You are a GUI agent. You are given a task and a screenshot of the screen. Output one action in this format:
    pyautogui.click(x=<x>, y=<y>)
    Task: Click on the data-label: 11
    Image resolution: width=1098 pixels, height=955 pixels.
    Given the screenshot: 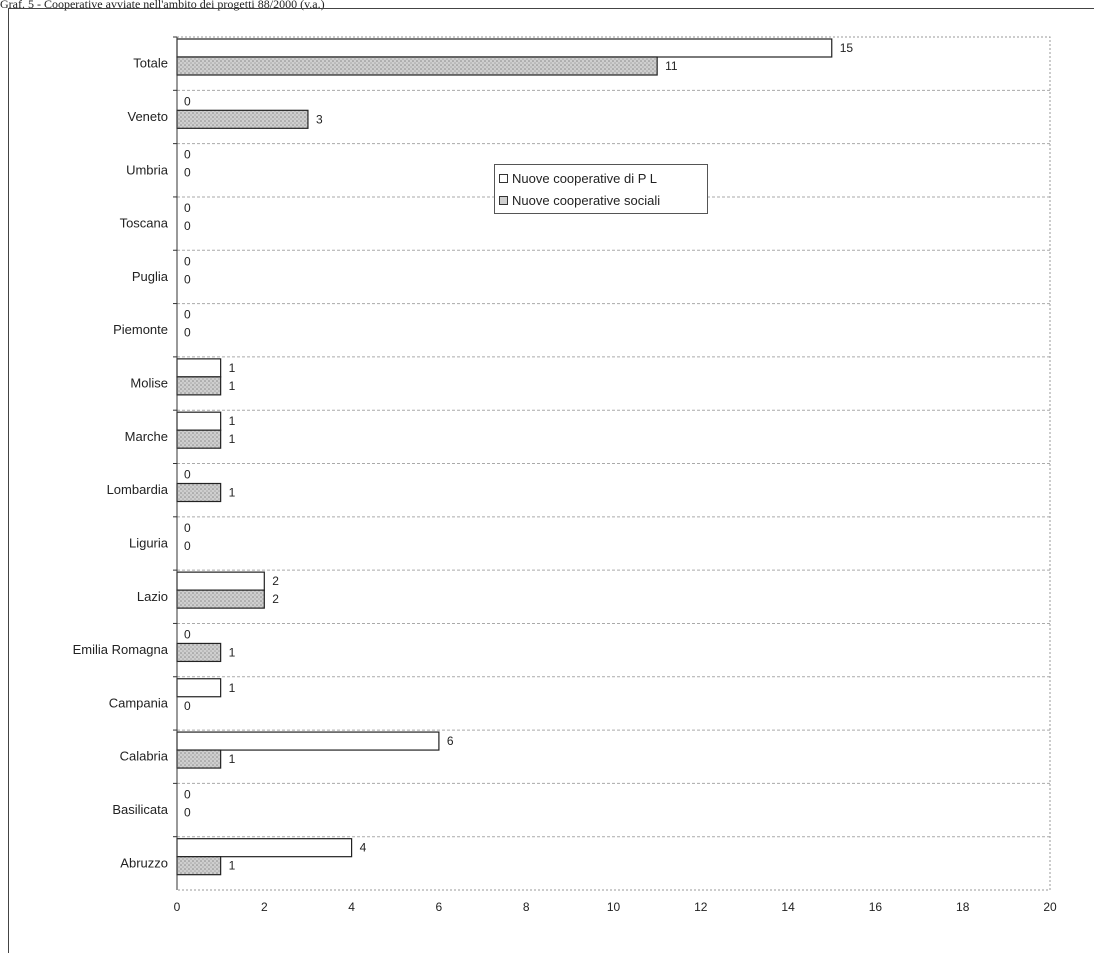 What is the action you would take?
    pyautogui.click(x=671, y=66)
    